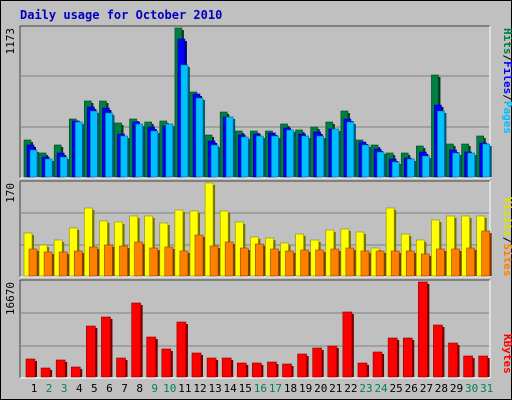  What do you see at coordinates (506, 354) in the screenshot?
I see `kbytes-panel-legend: KBytes` at bounding box center [506, 354].